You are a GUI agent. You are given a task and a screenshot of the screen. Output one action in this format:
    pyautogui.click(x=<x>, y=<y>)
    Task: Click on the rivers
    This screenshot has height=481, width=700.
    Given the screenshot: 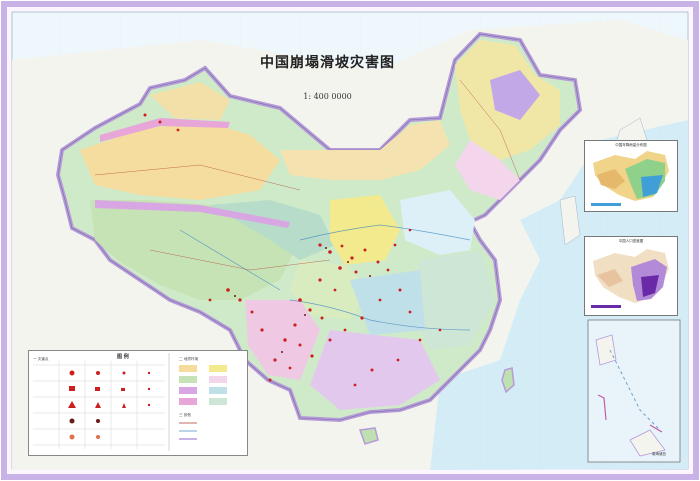 What is the action you would take?
    pyautogui.click(x=325, y=277)
    